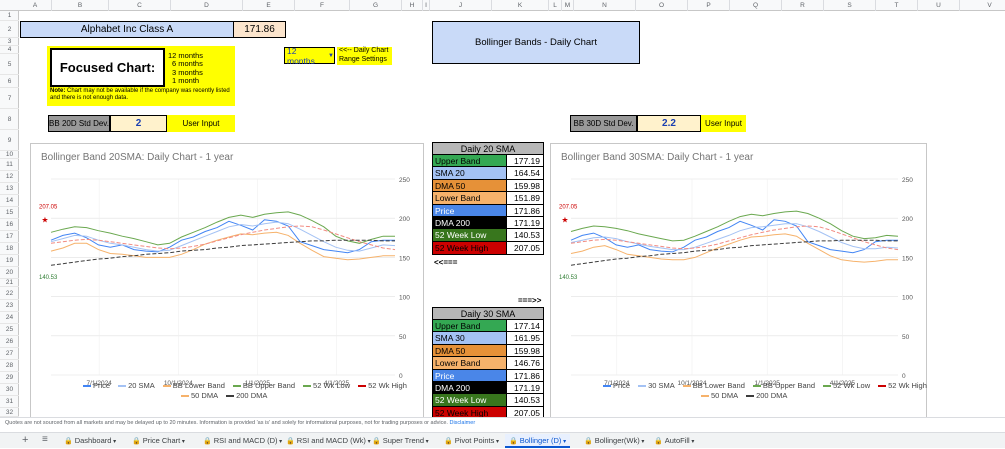 The width and height of the screenshot is (1005, 449). What do you see at coordinates (9, 98) in the screenshot?
I see `row-header-7: 7` at bounding box center [9, 98].